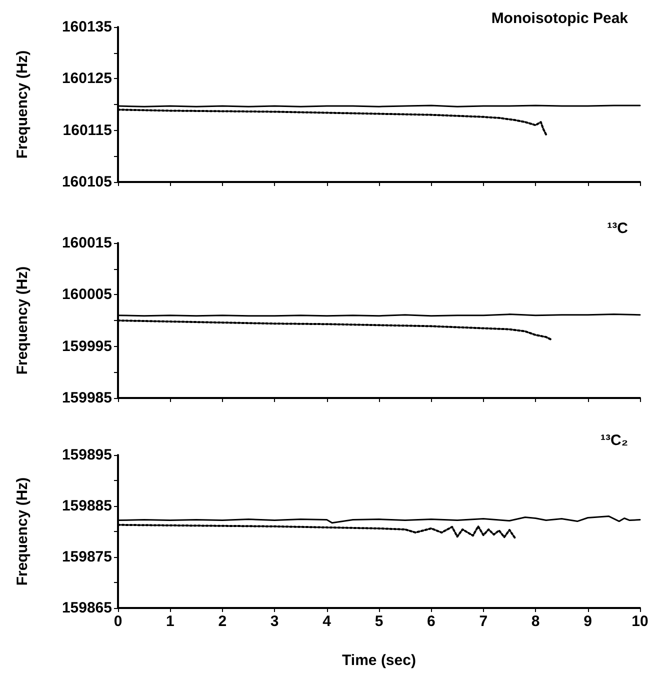 The height and width of the screenshot is (673, 653). Describe the element at coordinates (87, 79) in the screenshot. I see `y-tick-label: 160125` at that location.